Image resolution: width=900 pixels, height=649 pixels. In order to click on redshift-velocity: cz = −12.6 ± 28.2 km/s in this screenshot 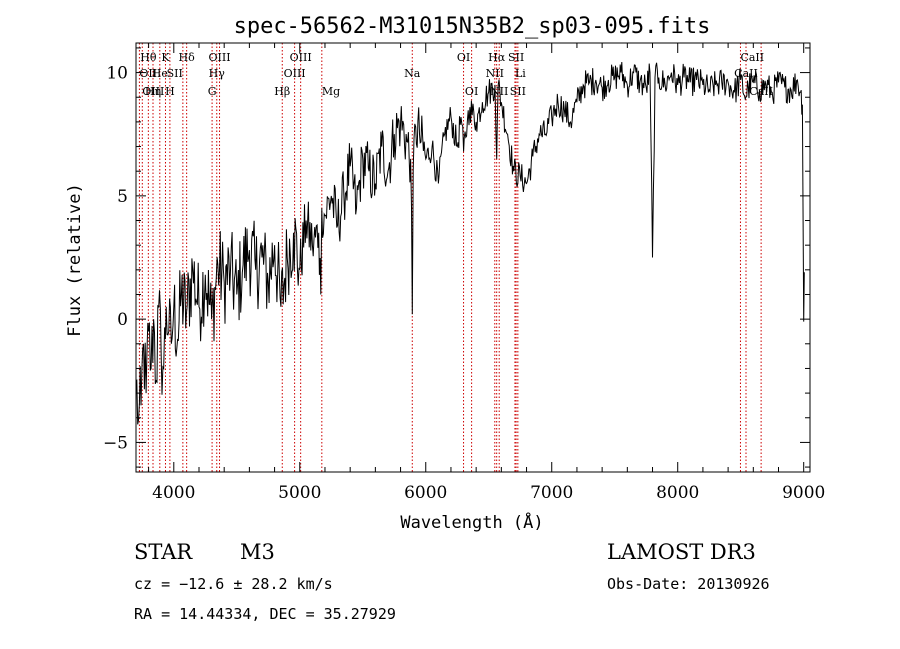, I will do `click(233, 584)`.